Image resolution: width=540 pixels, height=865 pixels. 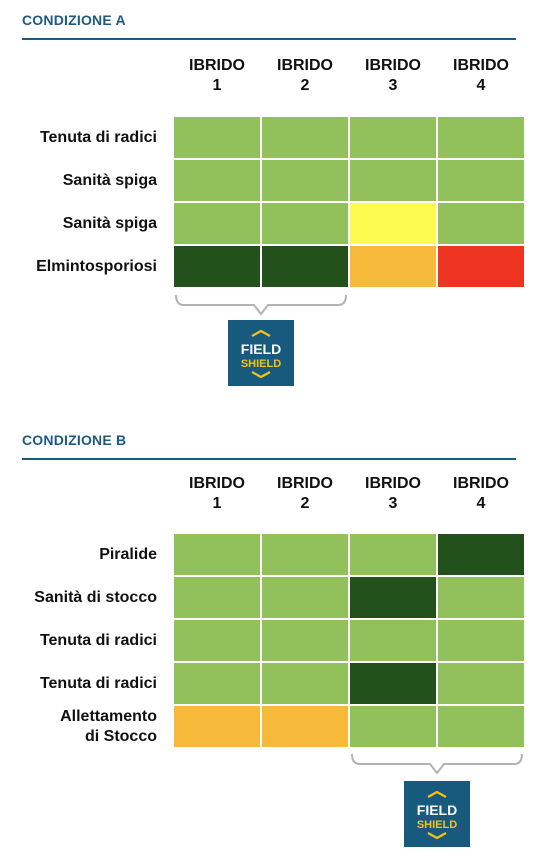 What do you see at coordinates (96, 266) in the screenshot?
I see `row-label: Elmintosporiosi` at bounding box center [96, 266].